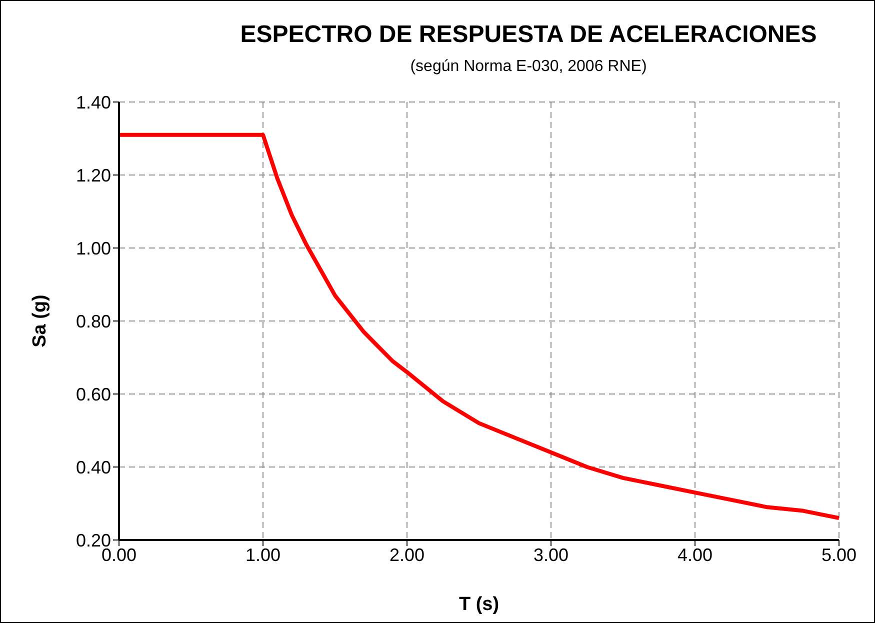 This screenshot has width=875, height=623. I want to click on y-tick-label: 0.40, so click(93, 467).